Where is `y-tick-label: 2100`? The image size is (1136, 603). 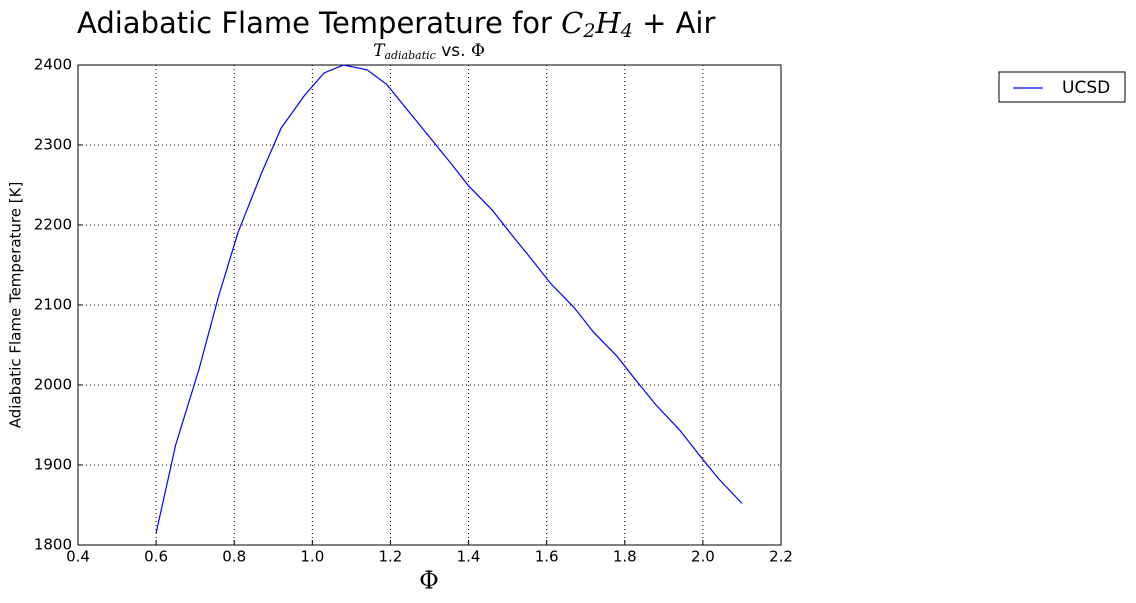 y-tick-label: 2100 is located at coordinates (53, 305).